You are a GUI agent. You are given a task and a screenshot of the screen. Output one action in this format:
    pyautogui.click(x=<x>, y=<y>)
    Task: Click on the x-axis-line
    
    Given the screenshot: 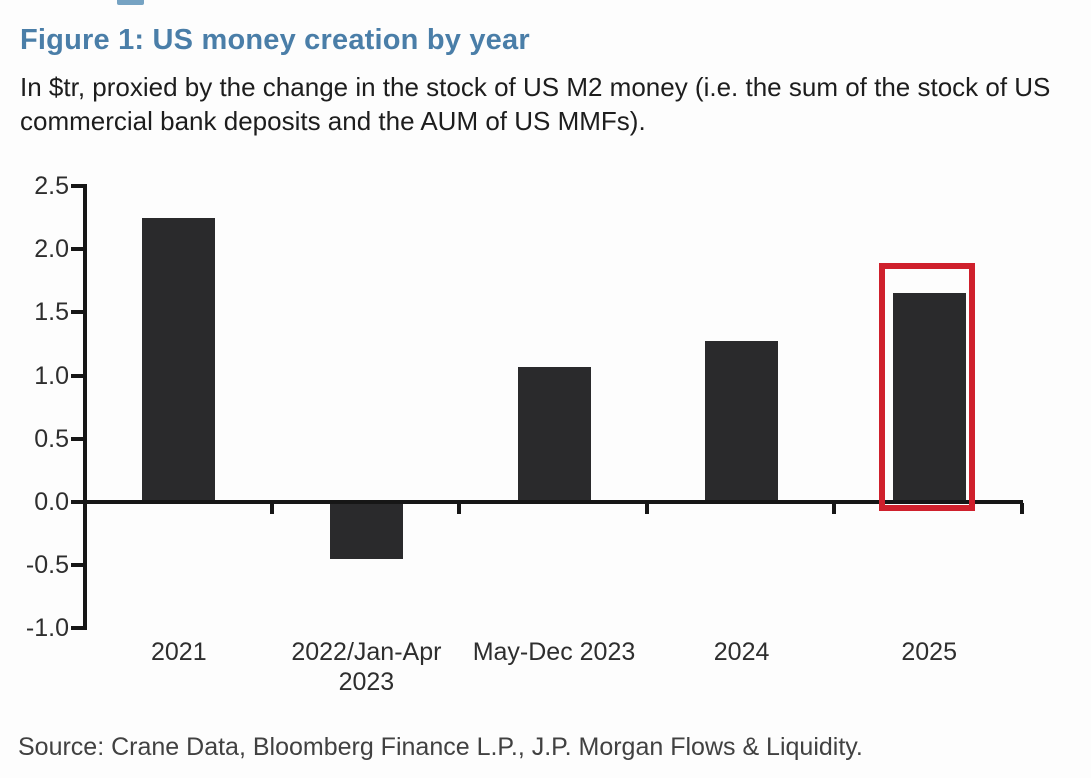 What is the action you would take?
    pyautogui.click(x=553, y=502)
    